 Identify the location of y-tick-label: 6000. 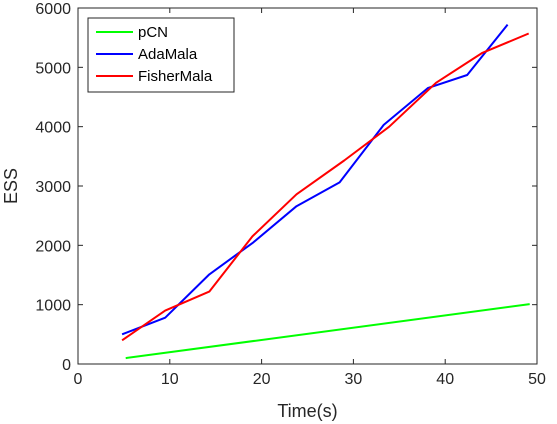
(53, 9).